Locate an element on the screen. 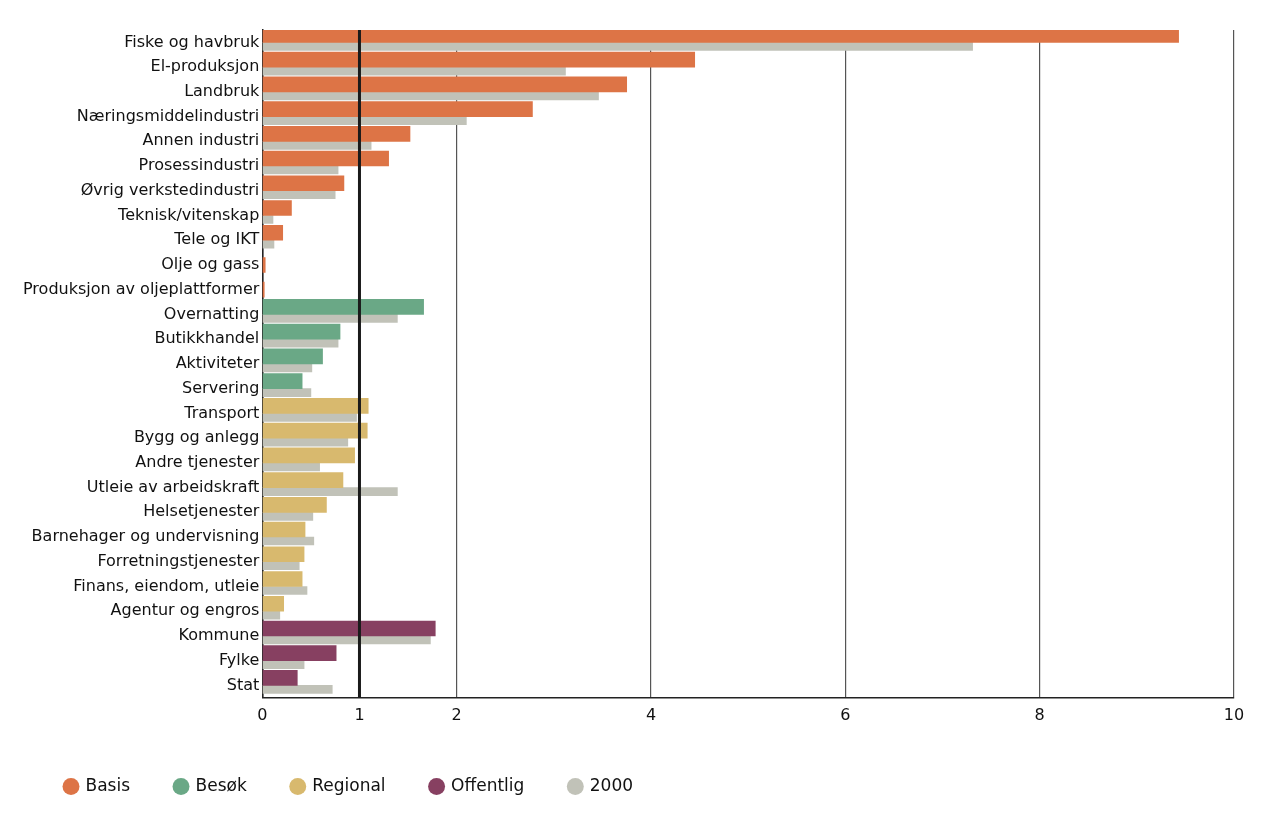 This screenshot has height=825, width=1279. x-tick-label: 0 is located at coordinates (262, 714).